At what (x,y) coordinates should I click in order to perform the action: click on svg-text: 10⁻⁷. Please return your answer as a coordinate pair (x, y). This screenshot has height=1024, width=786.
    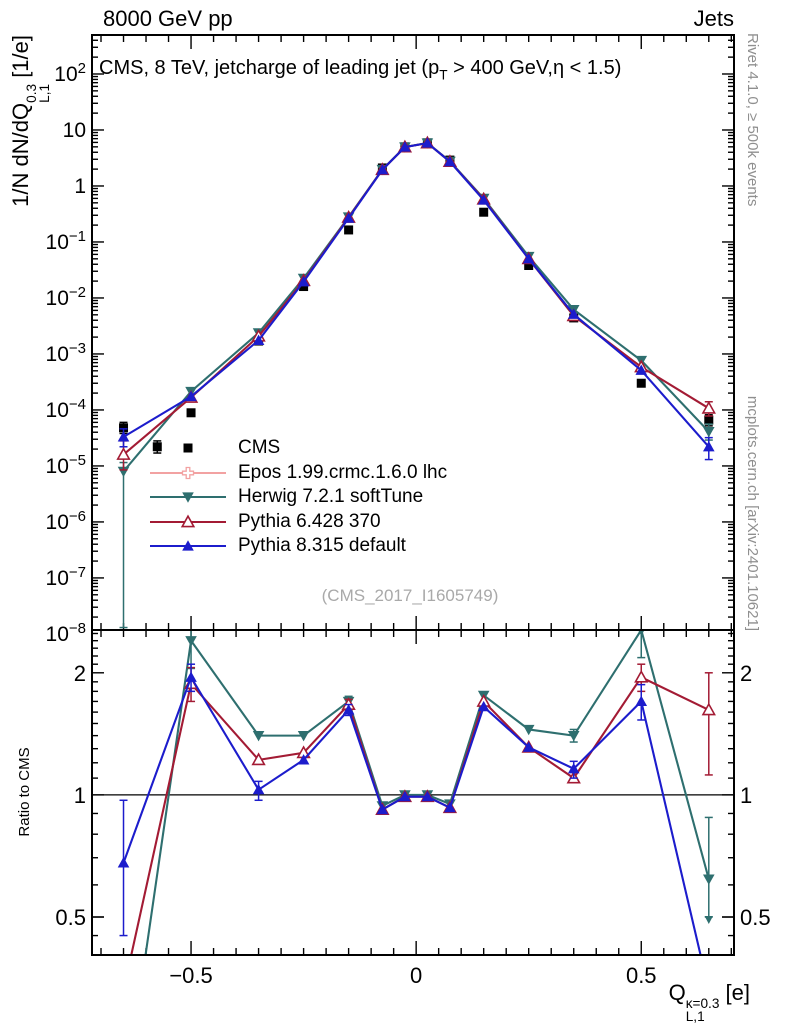
    Looking at the image, I should click on (66, 577).